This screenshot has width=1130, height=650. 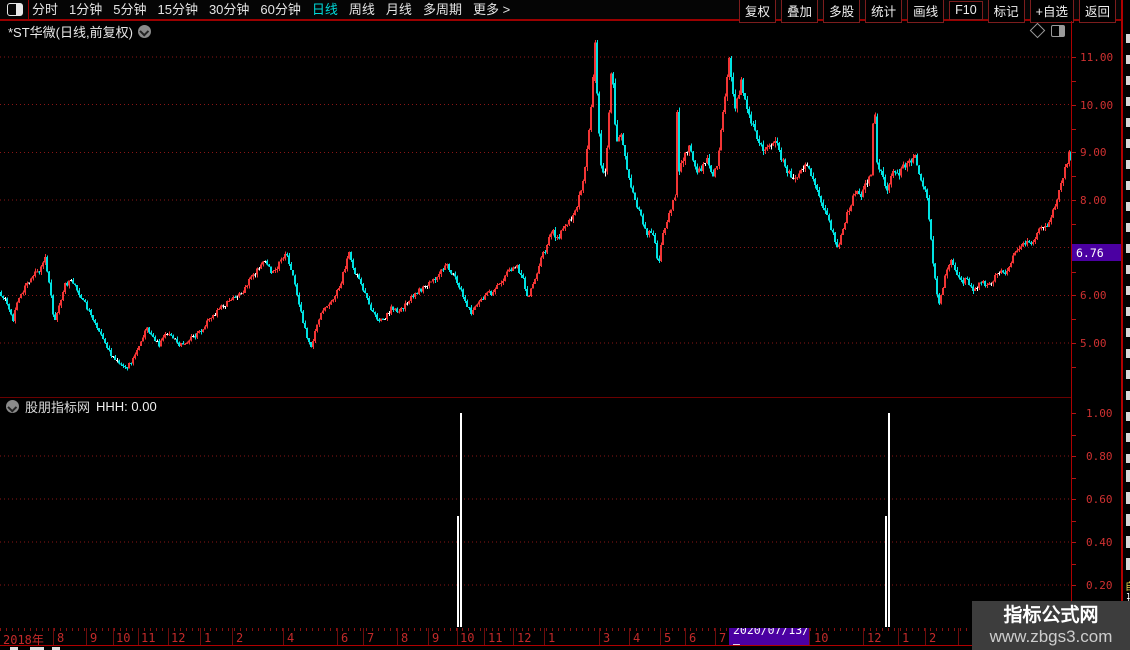 What do you see at coordinates (1097, 252) in the screenshot?
I see `last-price-badge: 6.76` at bounding box center [1097, 252].